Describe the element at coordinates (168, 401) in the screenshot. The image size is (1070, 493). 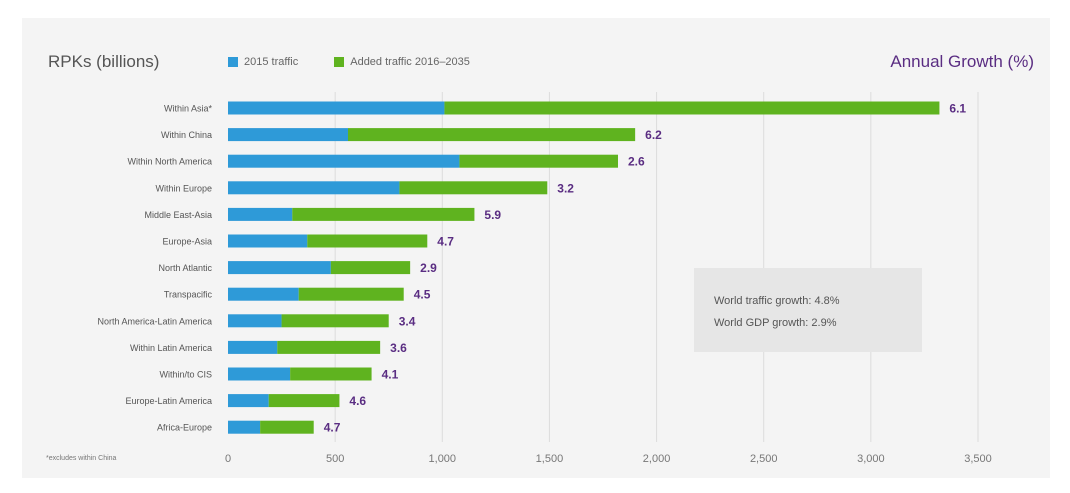
I see `category-label: Europe-Latin America` at that location.